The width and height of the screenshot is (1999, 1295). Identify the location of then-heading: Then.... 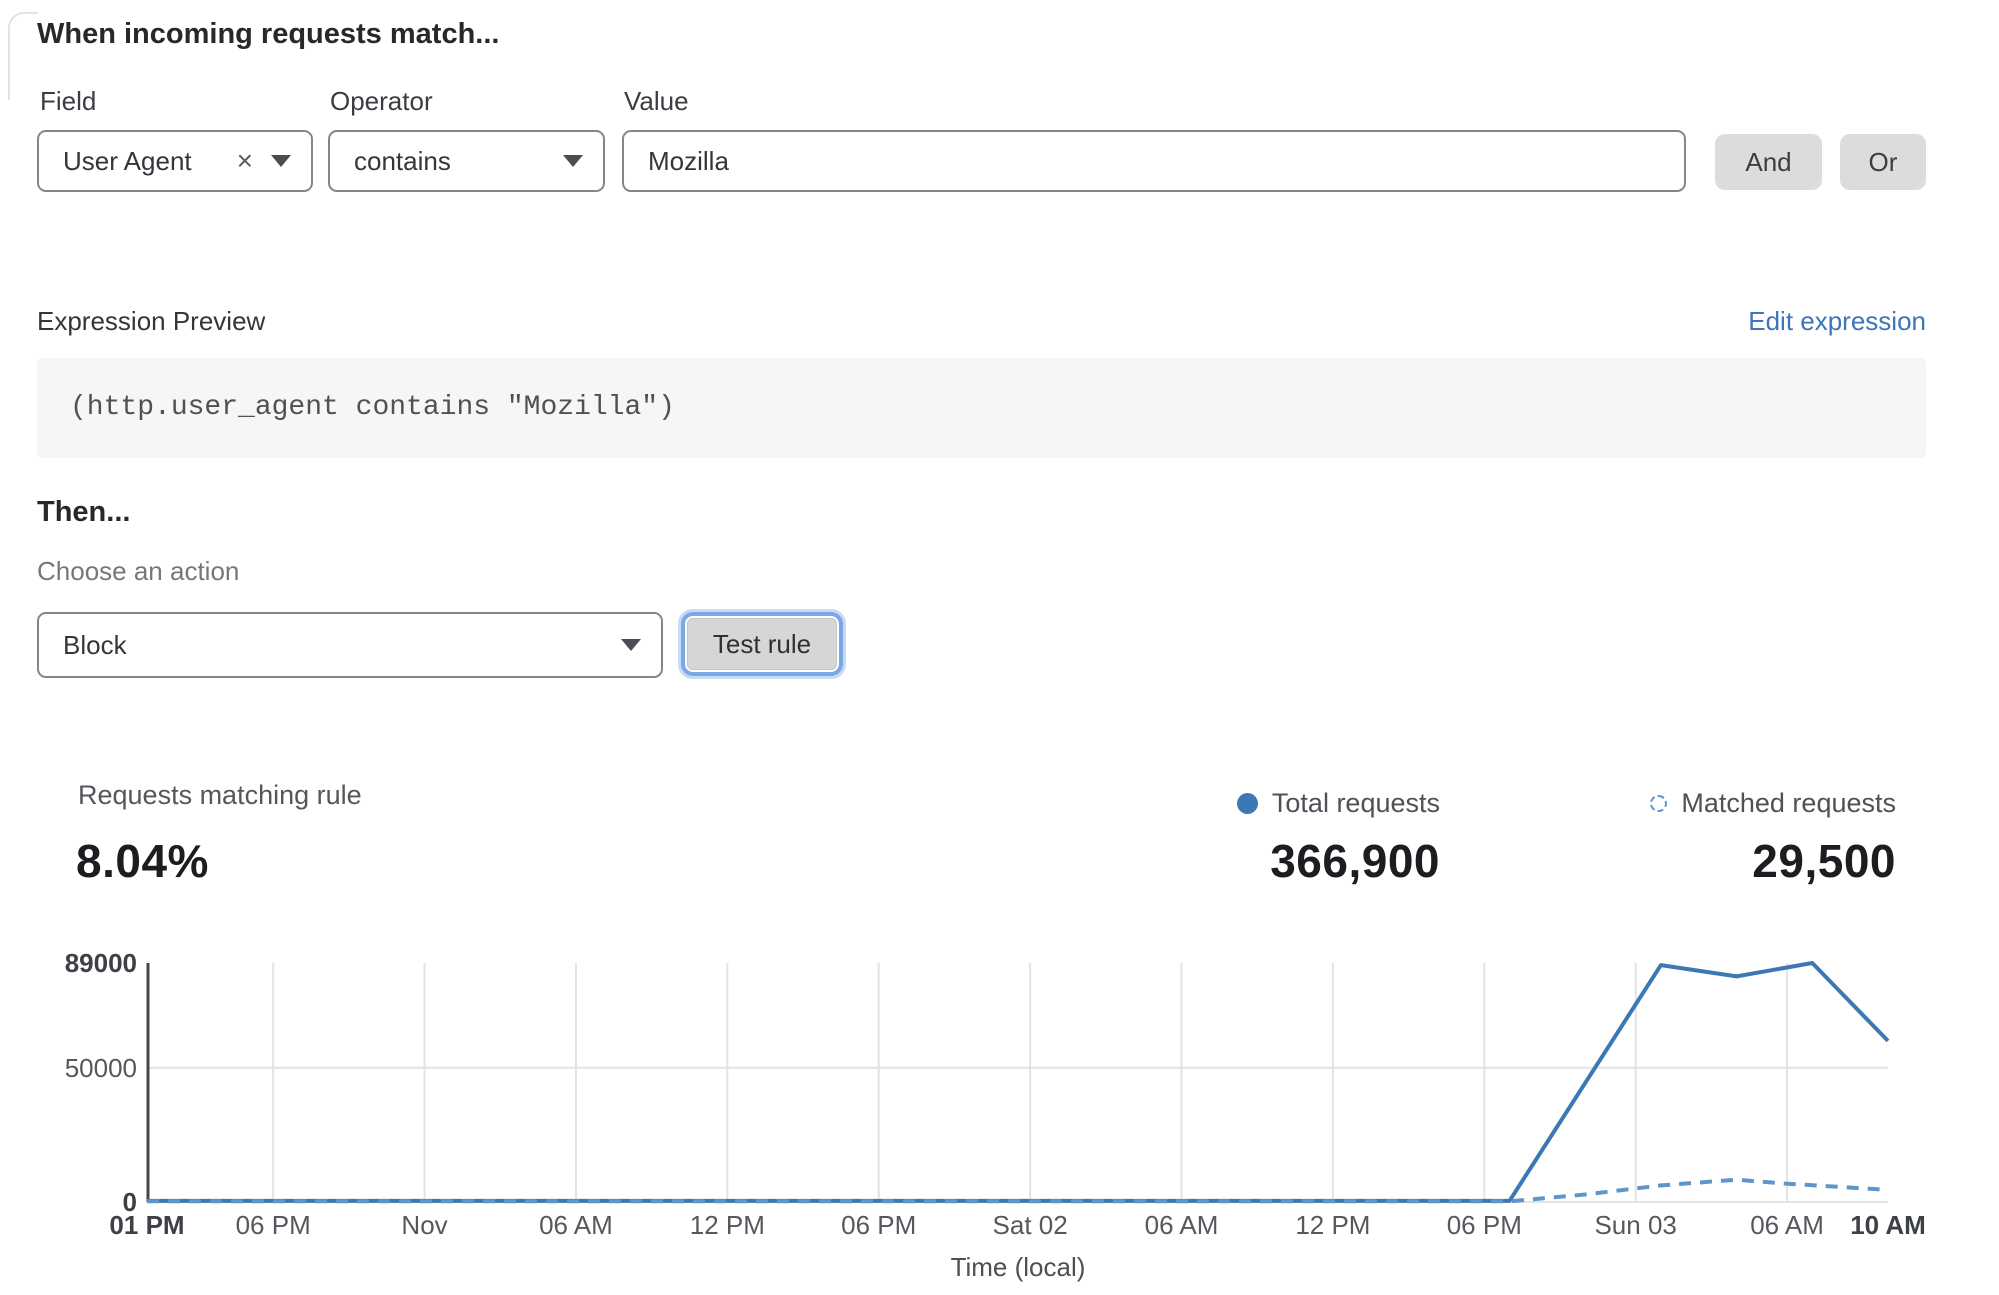
(84, 512).